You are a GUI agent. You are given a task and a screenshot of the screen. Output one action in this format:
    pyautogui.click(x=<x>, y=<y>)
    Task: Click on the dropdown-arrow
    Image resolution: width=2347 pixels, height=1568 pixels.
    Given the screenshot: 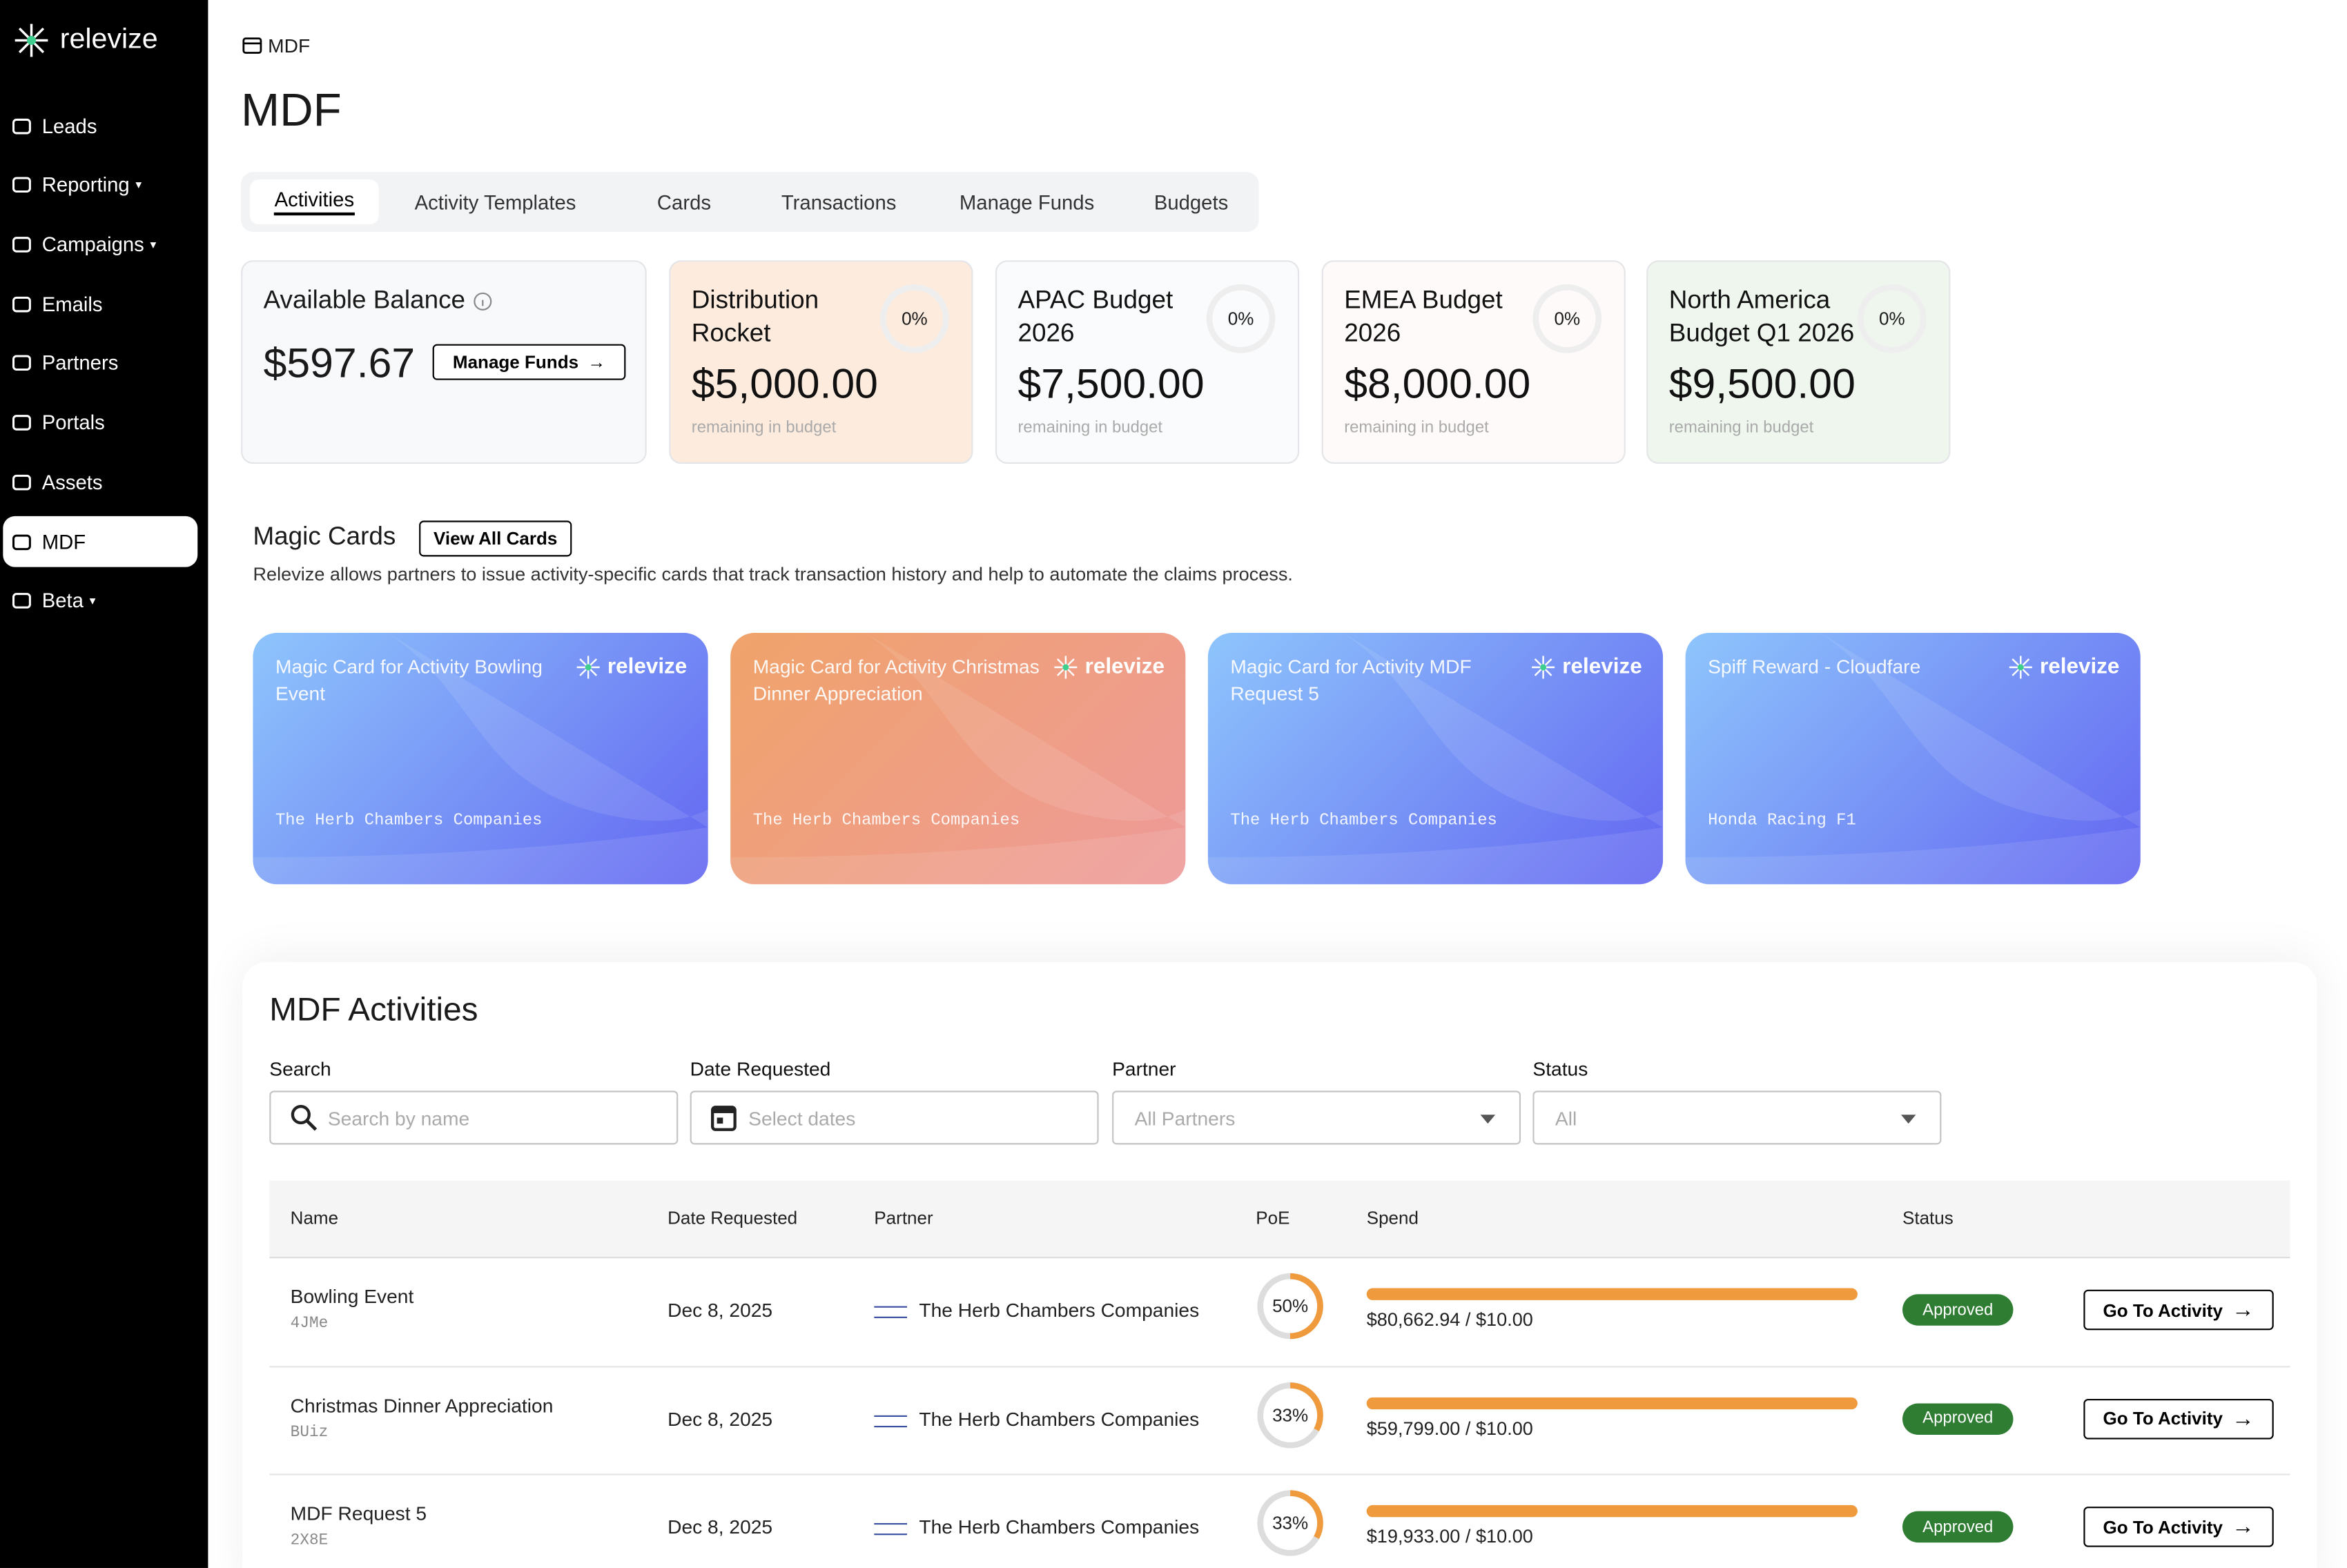 What is the action you would take?
    pyautogui.click(x=1908, y=1119)
    